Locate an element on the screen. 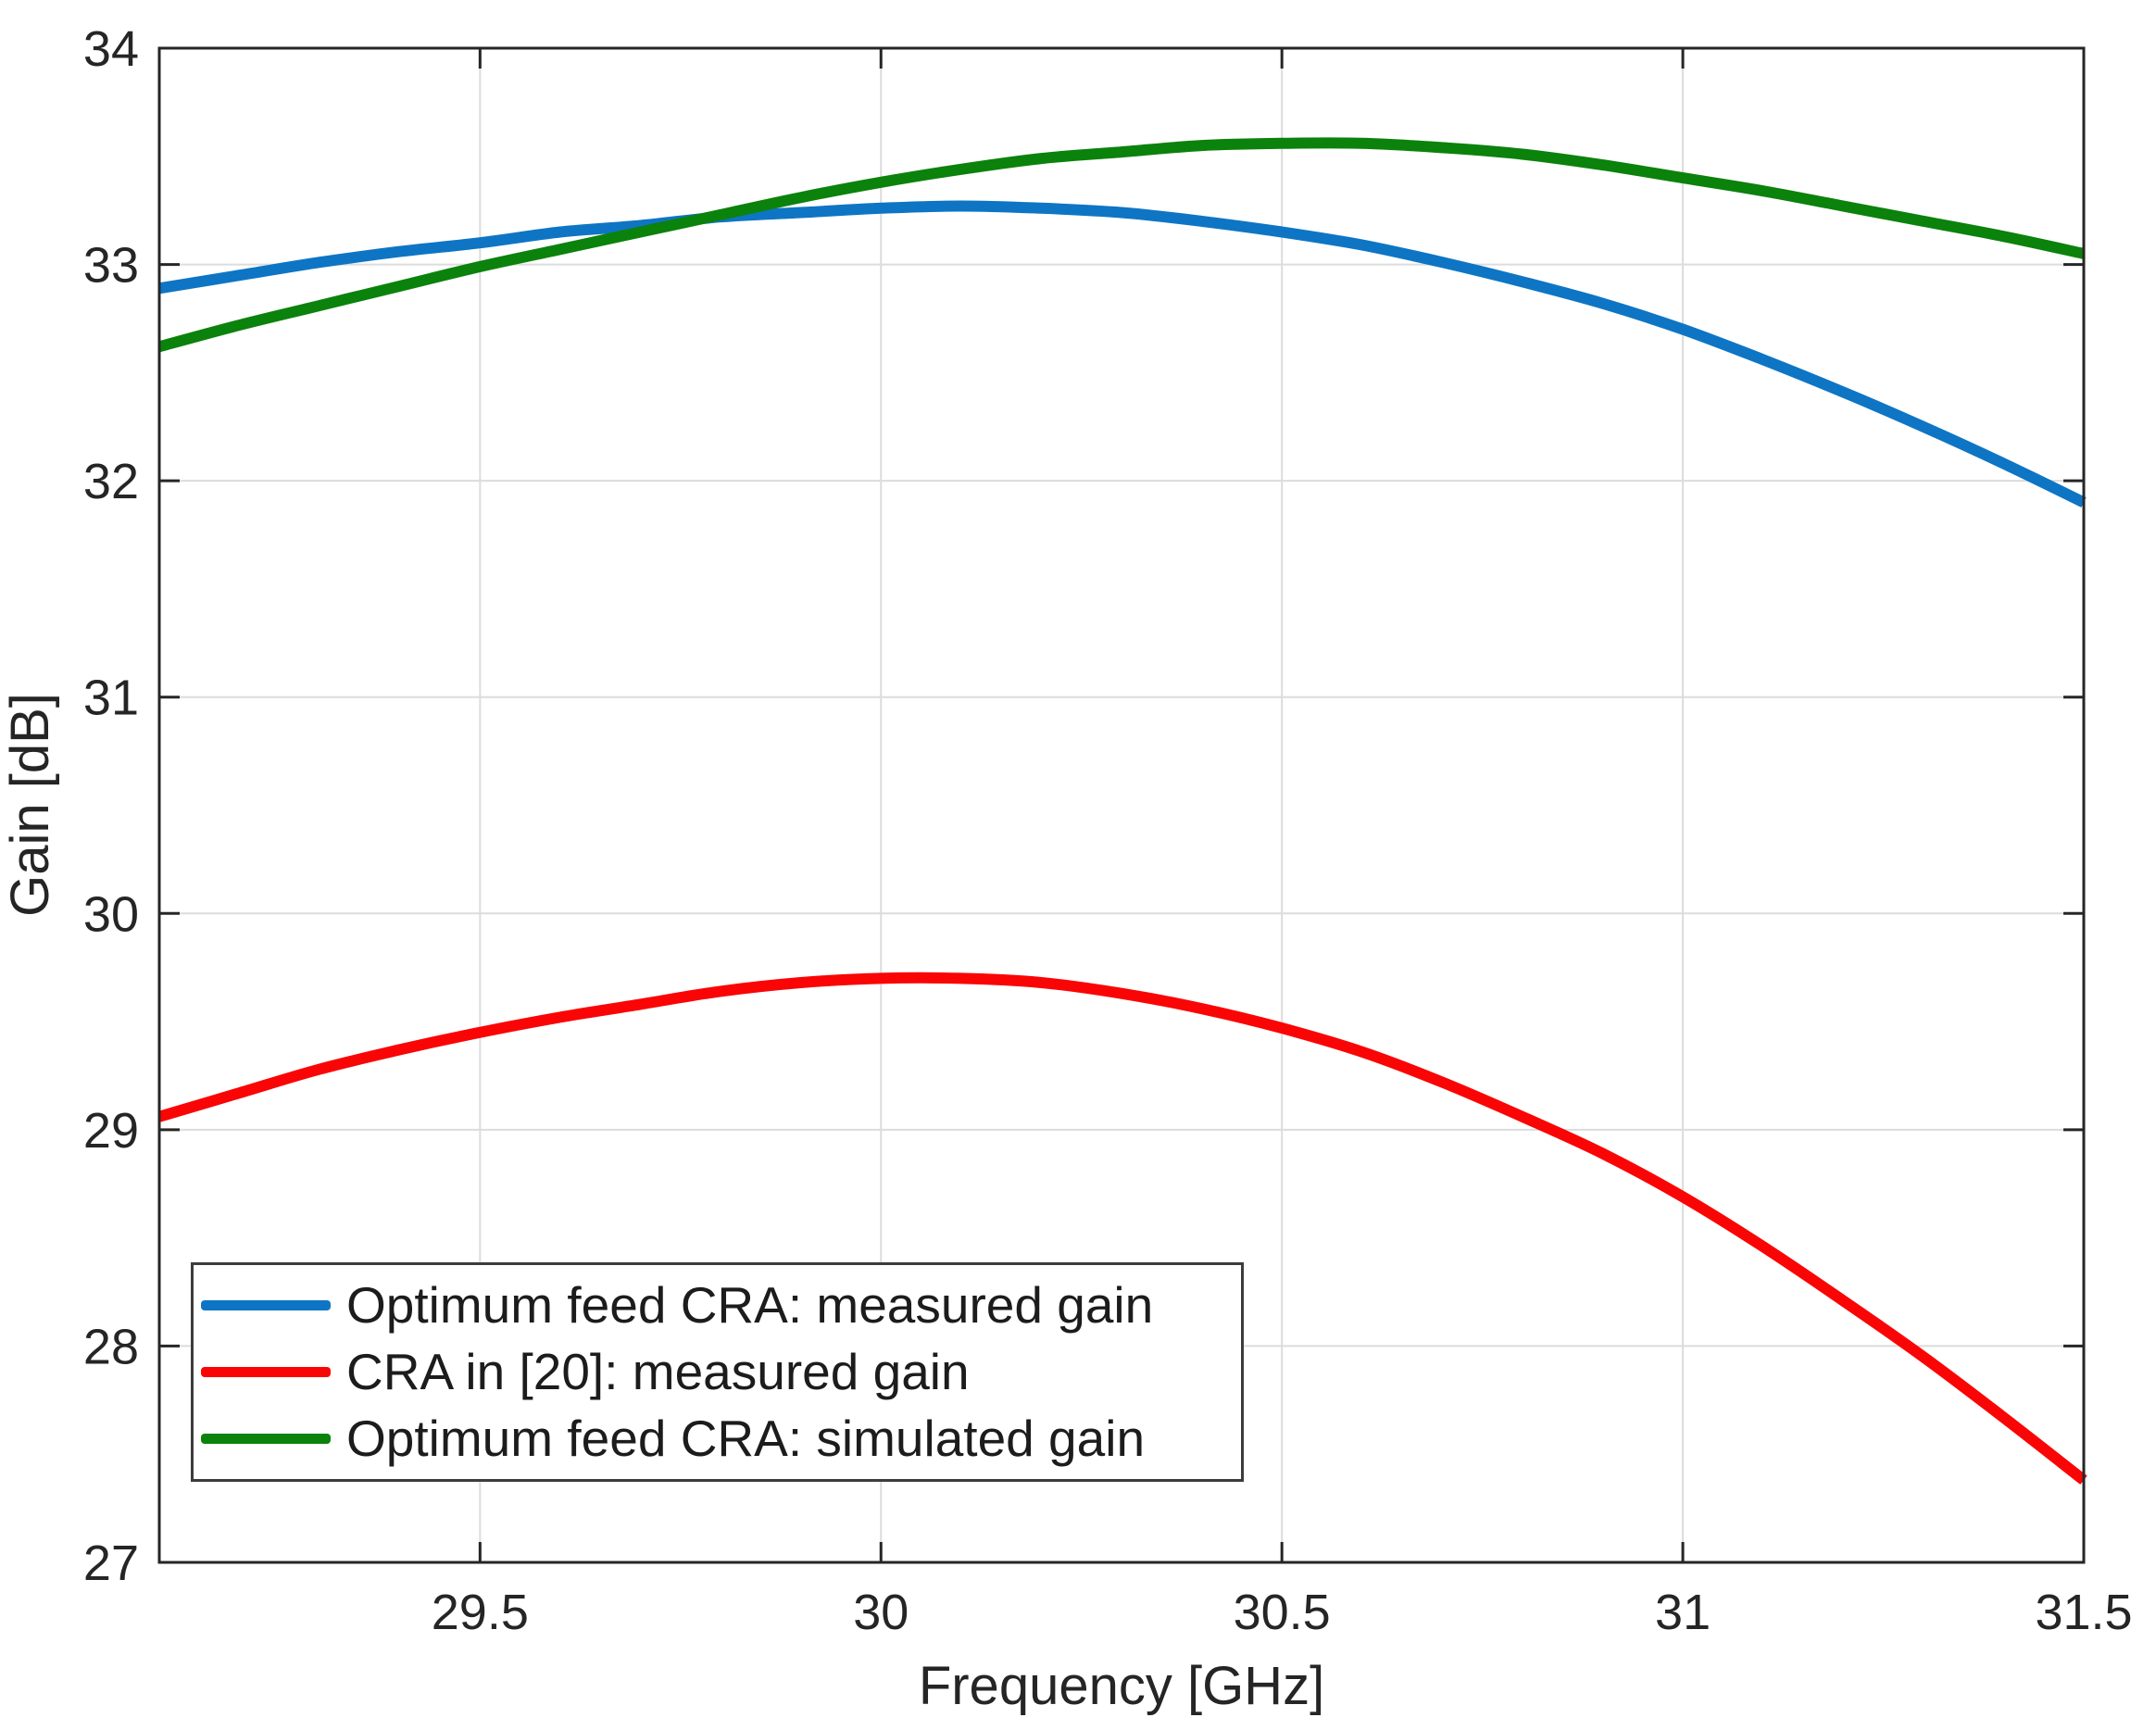 The height and width of the screenshot is (1730, 2156). y-tick-label: 29 is located at coordinates (111, 1131).